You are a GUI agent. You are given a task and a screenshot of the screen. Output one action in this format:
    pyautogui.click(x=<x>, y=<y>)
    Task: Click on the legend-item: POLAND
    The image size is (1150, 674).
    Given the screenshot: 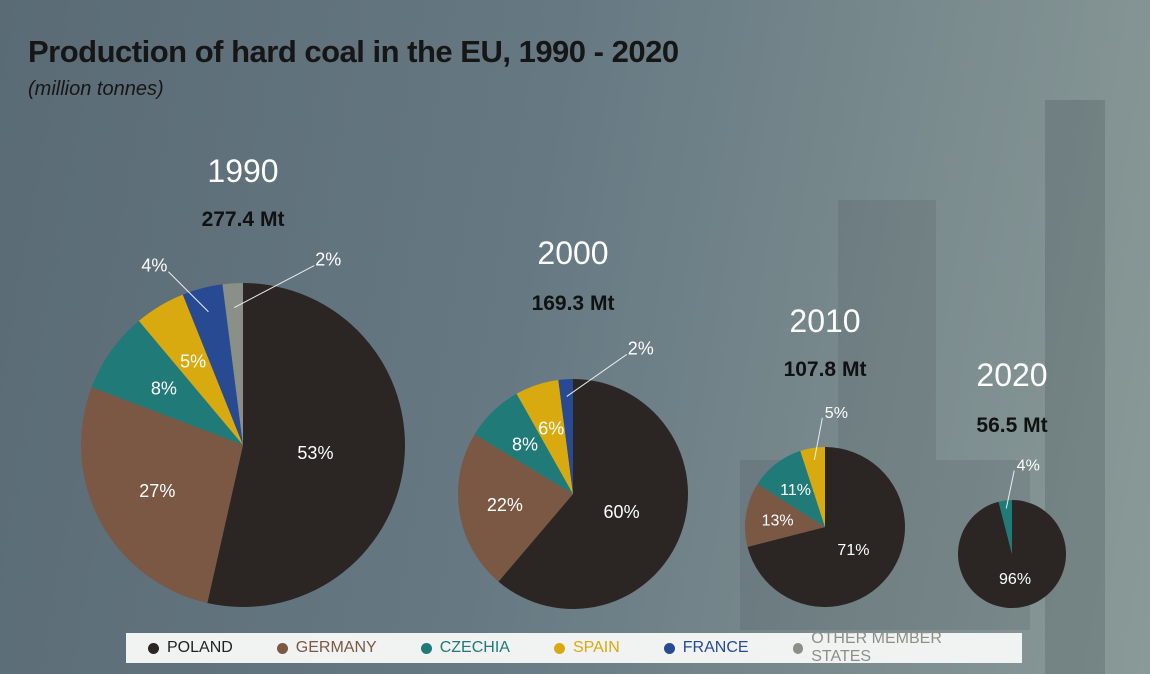 What is the action you would take?
    pyautogui.click(x=190, y=648)
    